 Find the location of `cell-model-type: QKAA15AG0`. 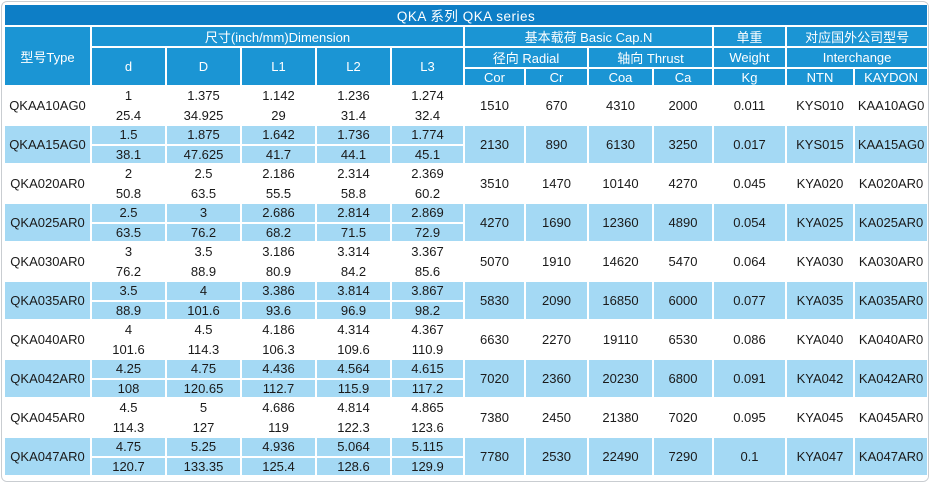

cell-model-type: QKAA15AG0 is located at coordinates (47, 144).